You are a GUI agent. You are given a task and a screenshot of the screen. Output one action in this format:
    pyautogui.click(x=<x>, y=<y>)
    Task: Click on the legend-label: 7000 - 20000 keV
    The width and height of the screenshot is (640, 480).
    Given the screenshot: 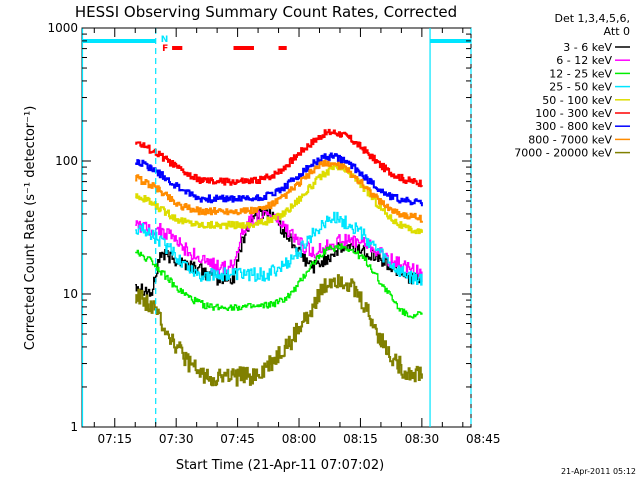 What is the action you would take?
    pyautogui.click(x=563, y=153)
    